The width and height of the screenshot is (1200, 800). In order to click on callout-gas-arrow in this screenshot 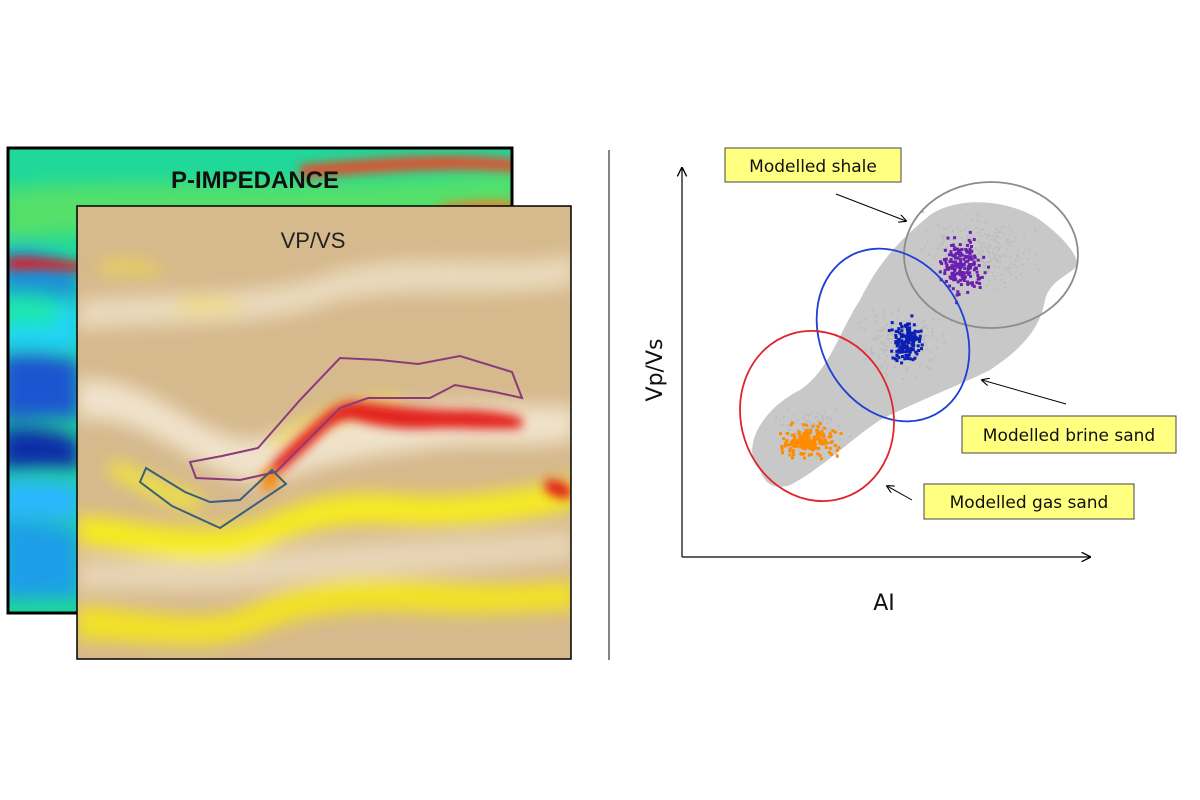, I will do `click(900, 493)`.